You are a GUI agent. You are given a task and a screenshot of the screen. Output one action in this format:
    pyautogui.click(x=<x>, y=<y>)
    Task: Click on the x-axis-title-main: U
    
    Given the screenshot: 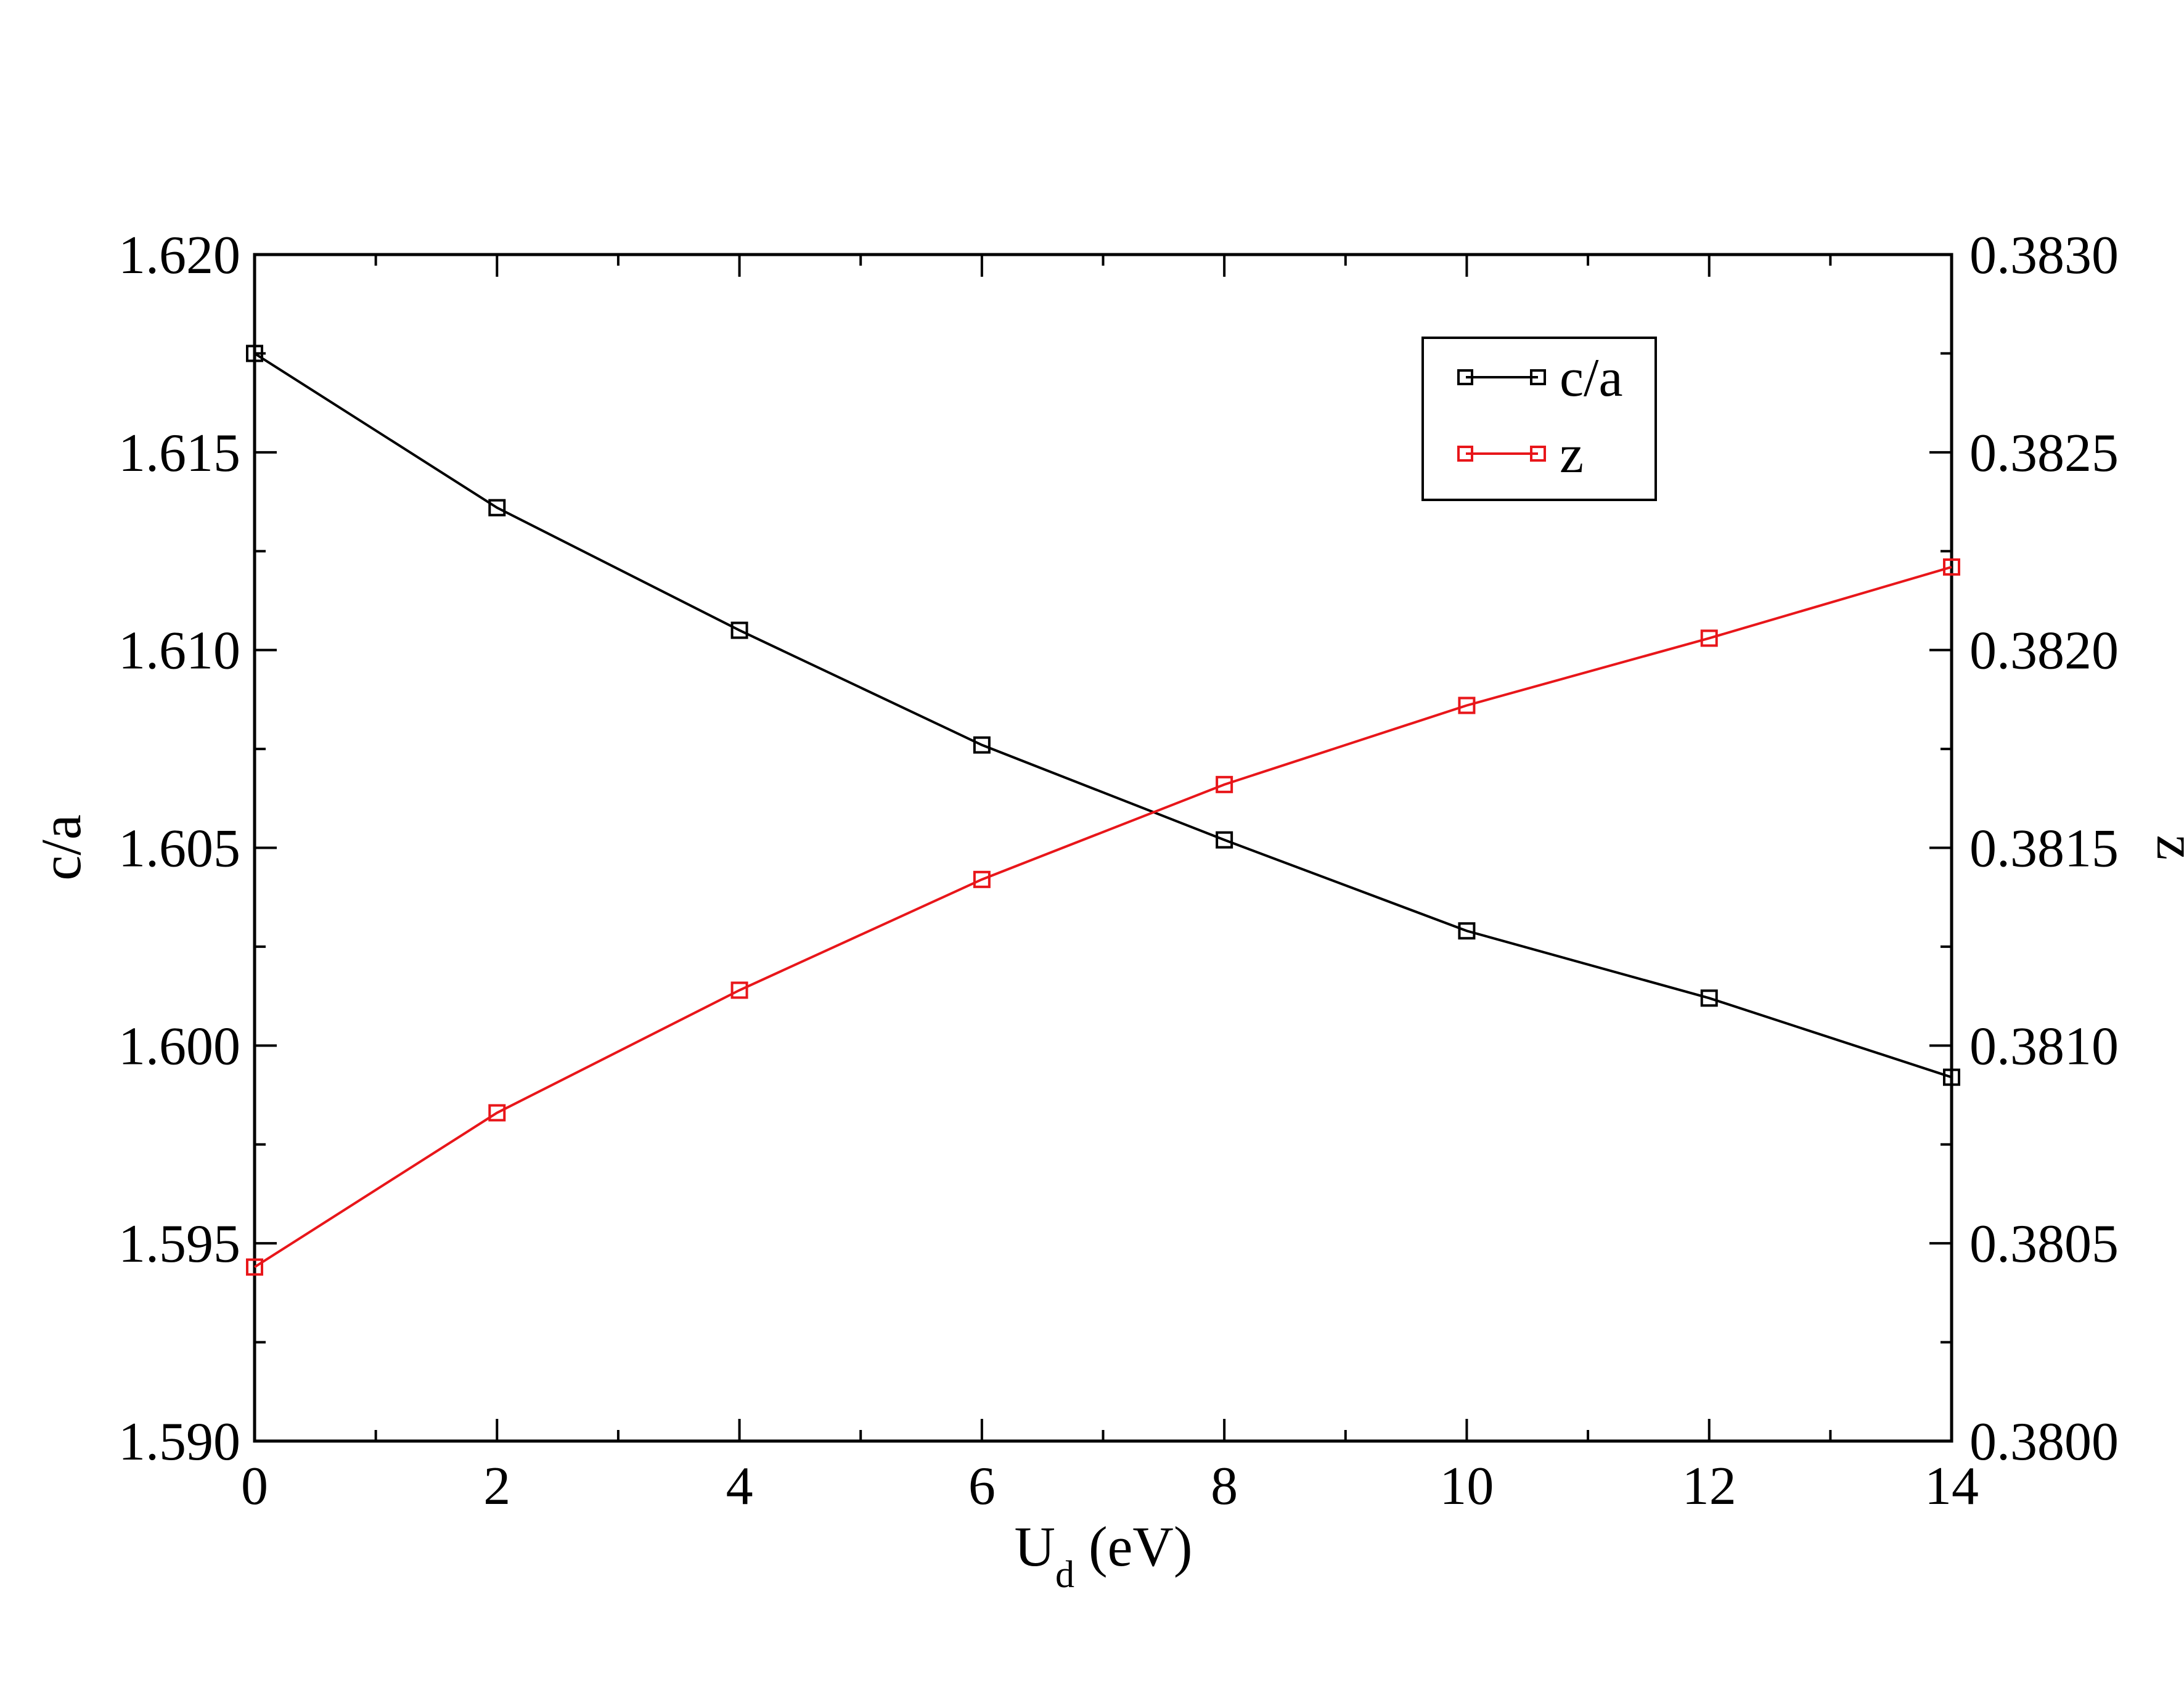 What is the action you would take?
    pyautogui.click(x=1035, y=1546)
    